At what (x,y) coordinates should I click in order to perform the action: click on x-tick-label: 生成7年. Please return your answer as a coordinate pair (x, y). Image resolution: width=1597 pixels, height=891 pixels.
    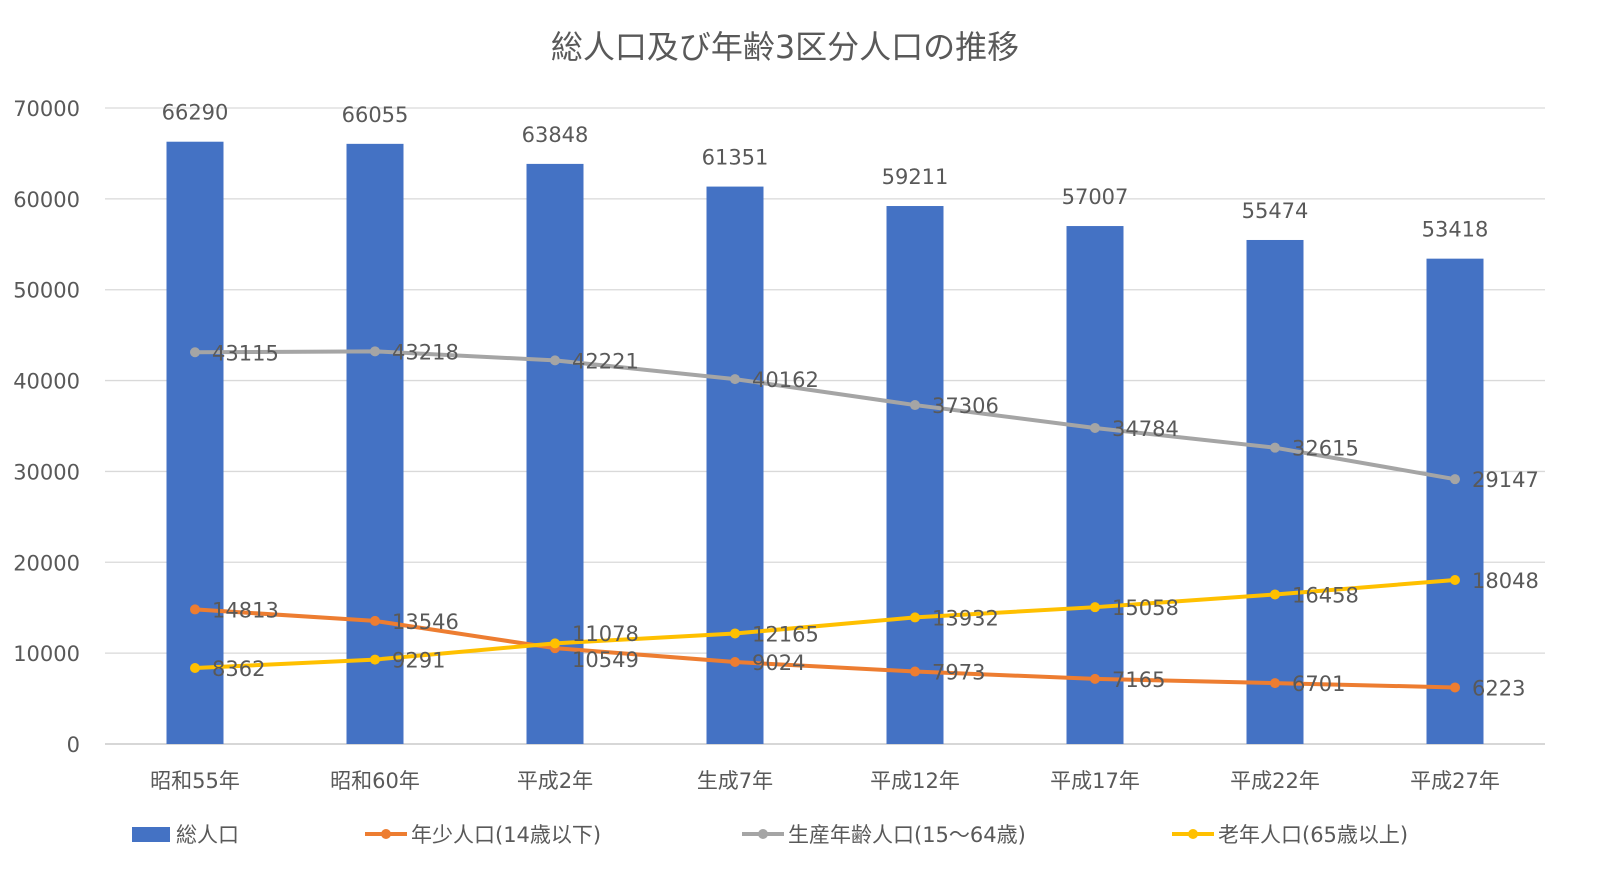
    Looking at the image, I should click on (735, 781).